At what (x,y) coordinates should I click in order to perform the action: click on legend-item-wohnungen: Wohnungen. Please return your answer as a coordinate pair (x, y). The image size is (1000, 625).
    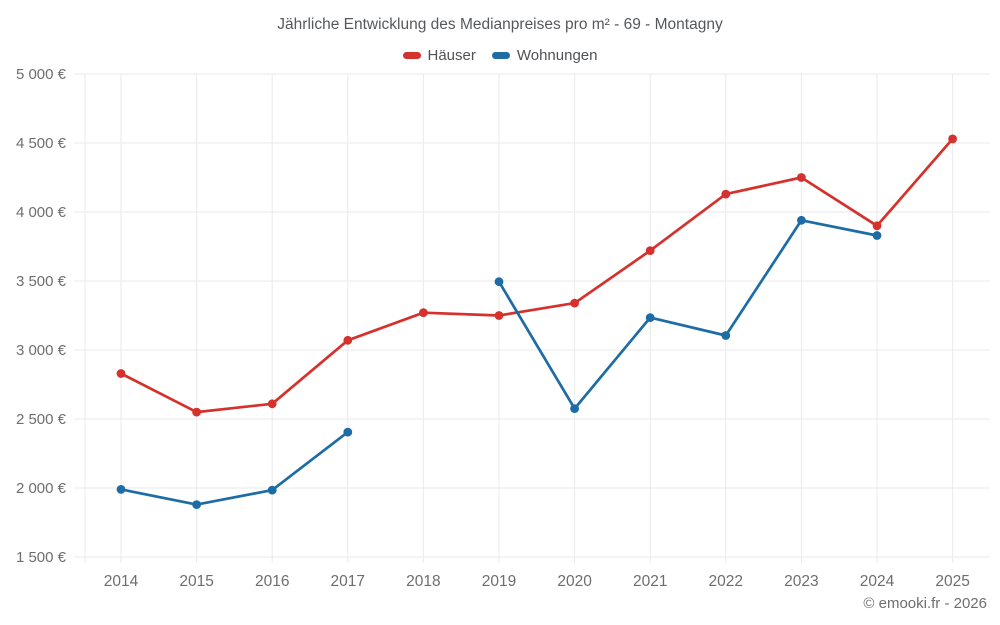
    Looking at the image, I should click on (544, 55).